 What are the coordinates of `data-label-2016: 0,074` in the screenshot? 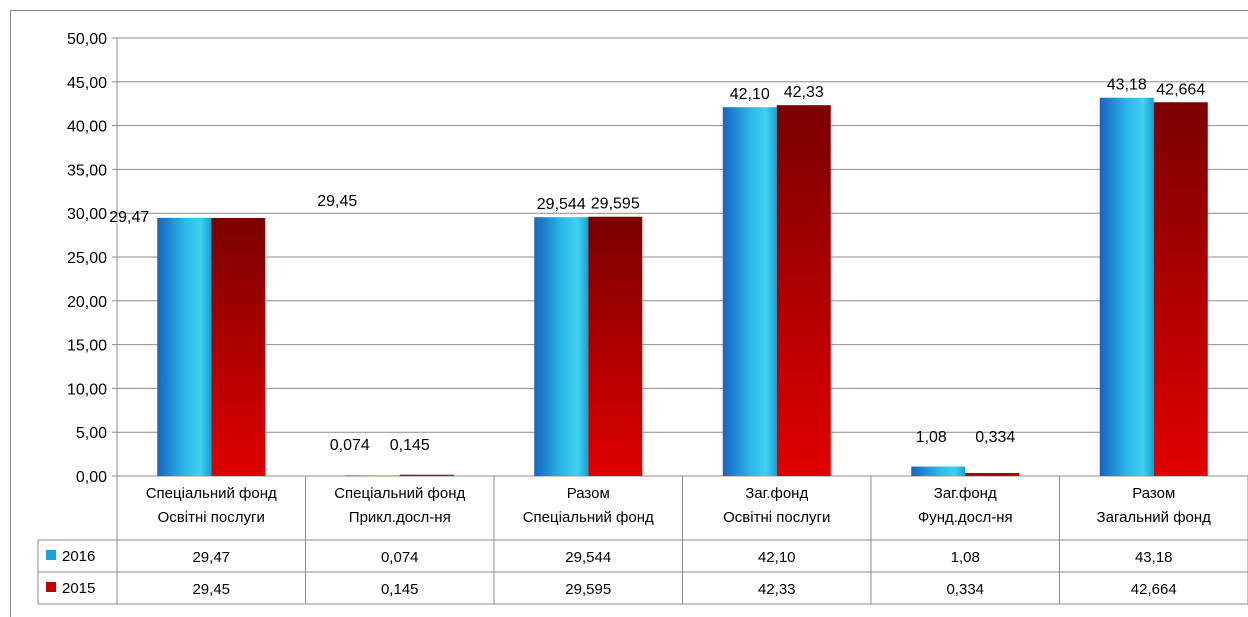 It's located at (350, 445).